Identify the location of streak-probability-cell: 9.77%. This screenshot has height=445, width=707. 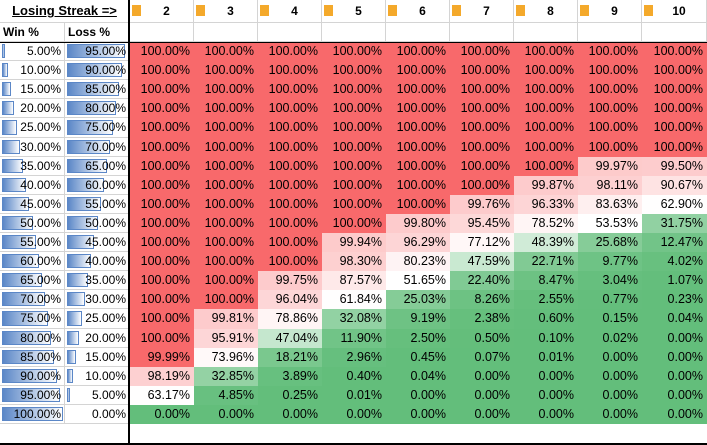
(610, 261).